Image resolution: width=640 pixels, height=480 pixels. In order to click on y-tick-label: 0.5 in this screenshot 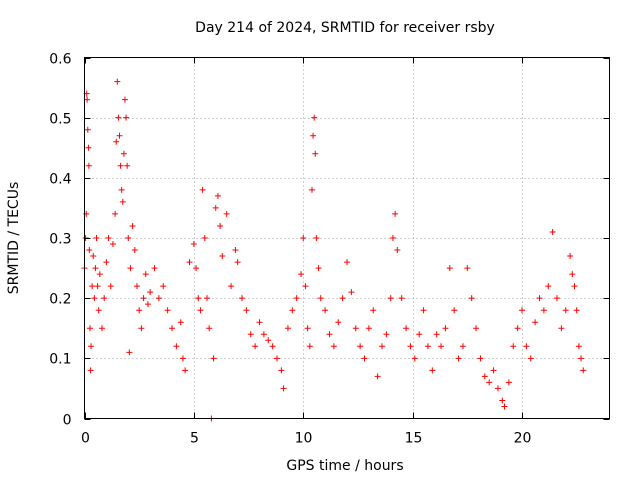, I will do `click(60, 120)`.